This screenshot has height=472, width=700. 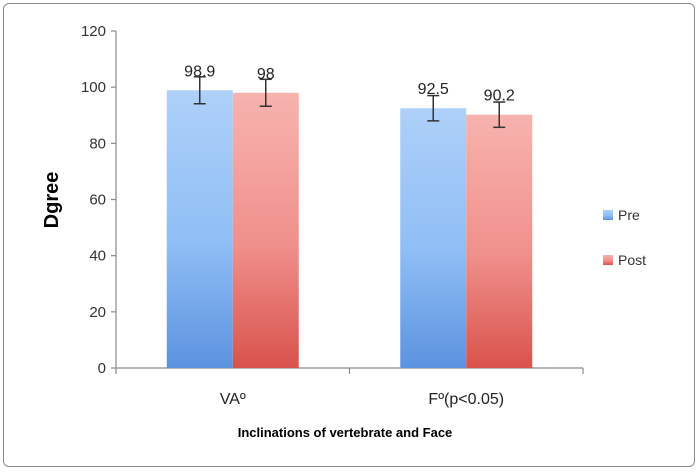 I want to click on error-bars, so click(x=349, y=102).